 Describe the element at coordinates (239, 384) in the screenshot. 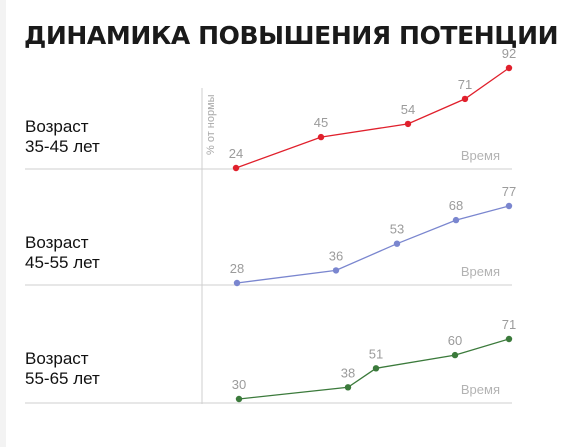

I see `data-label: 30` at that location.